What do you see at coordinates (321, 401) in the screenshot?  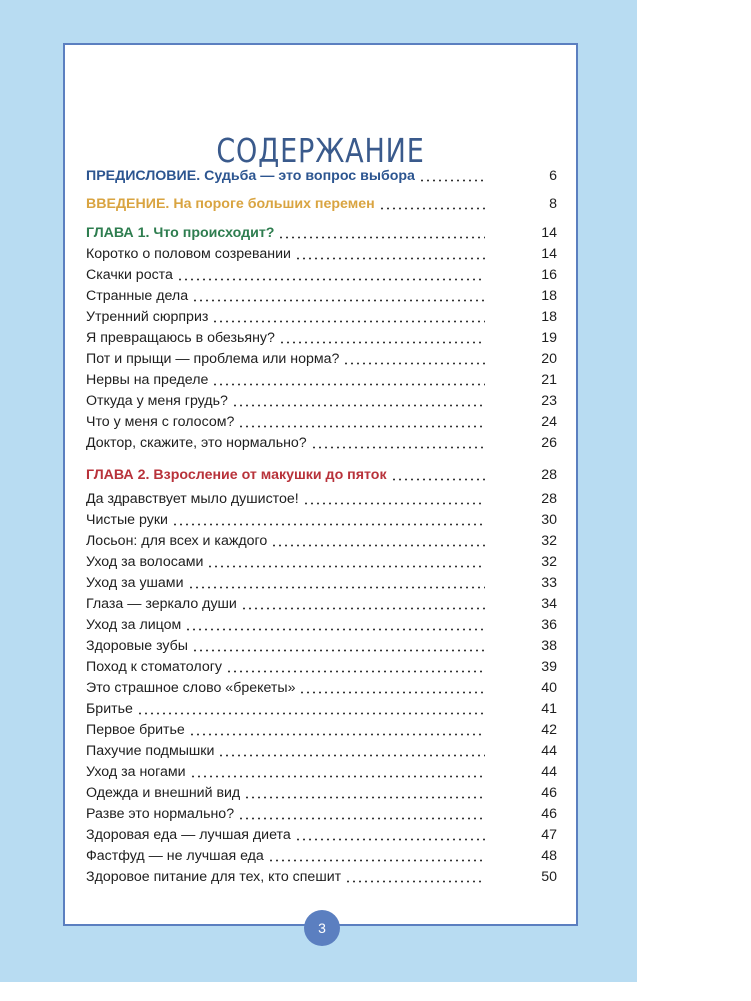 I see `toc-entry: Откуда у меня грудь? 23` at bounding box center [321, 401].